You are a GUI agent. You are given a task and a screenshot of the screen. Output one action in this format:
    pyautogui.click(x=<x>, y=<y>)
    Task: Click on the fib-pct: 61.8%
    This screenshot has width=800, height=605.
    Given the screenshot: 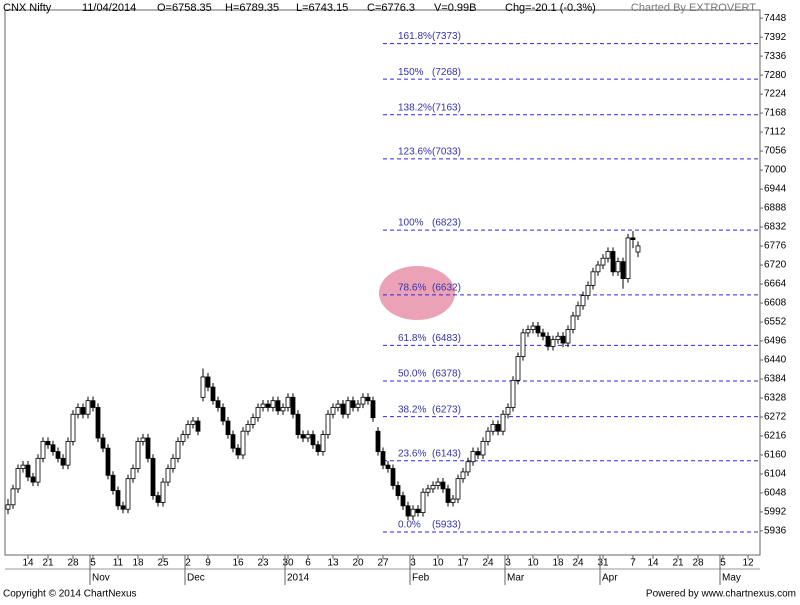 What is the action you would take?
    pyautogui.click(x=412, y=338)
    